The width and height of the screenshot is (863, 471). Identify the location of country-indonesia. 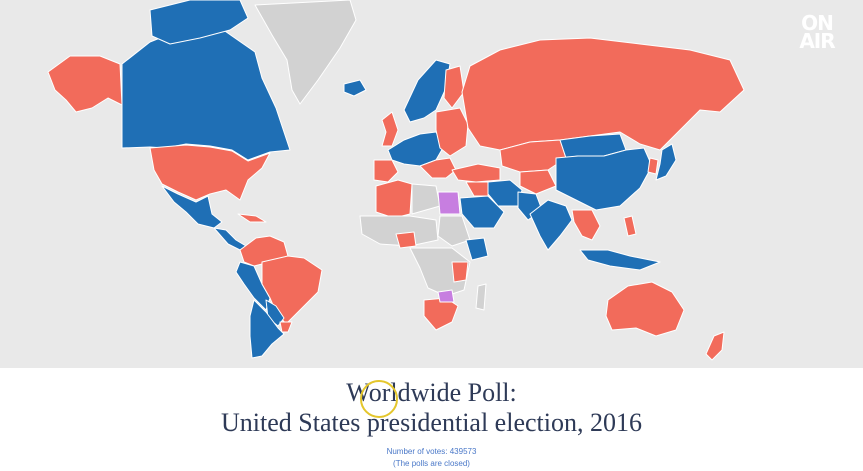
(620, 260).